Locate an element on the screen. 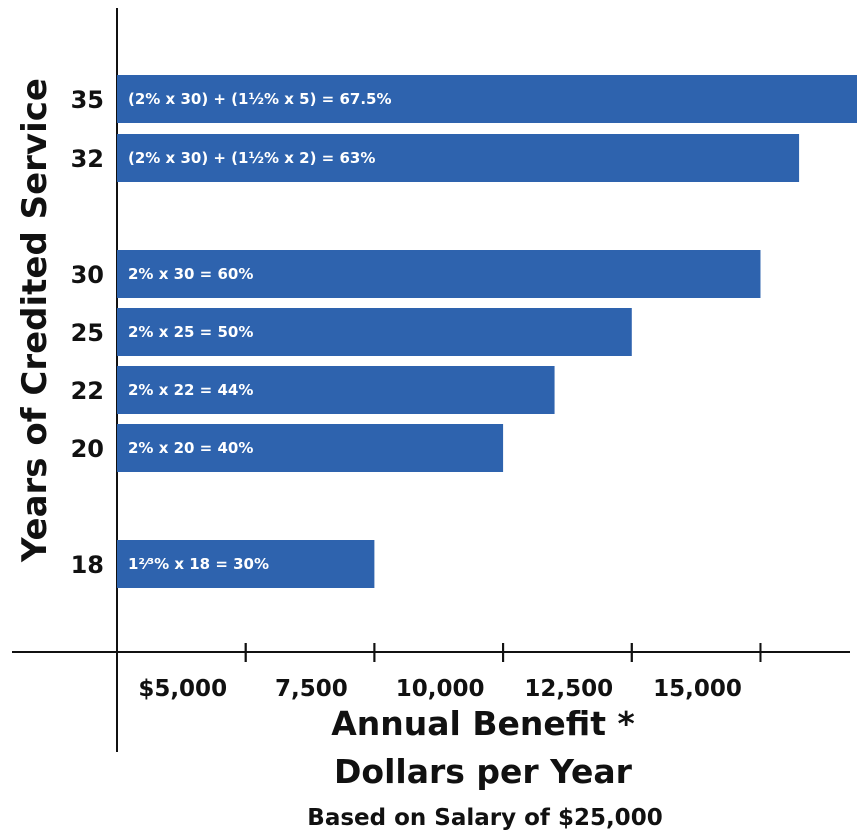 This screenshot has width=857, height=838. x-tick-label-7500: 7,500 is located at coordinates (311, 689).